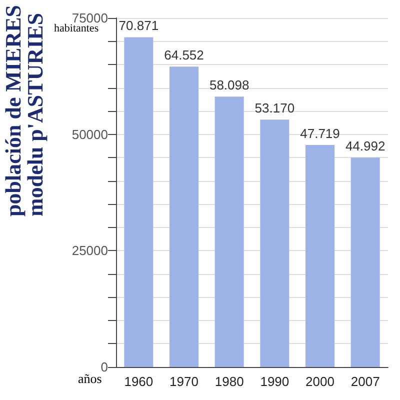 The height and width of the screenshot is (400, 400). Describe the element at coordinates (138, 26) in the screenshot. I see `data-label: 70.871` at that location.